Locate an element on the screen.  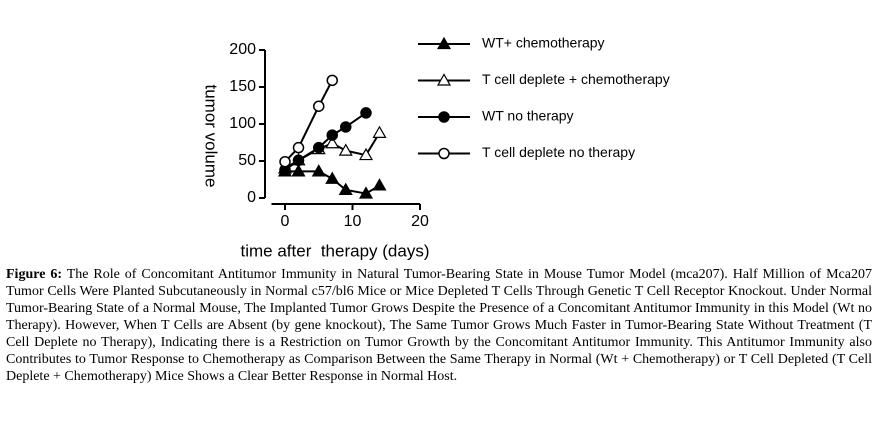
series-line is located at coordinates (309, 121).